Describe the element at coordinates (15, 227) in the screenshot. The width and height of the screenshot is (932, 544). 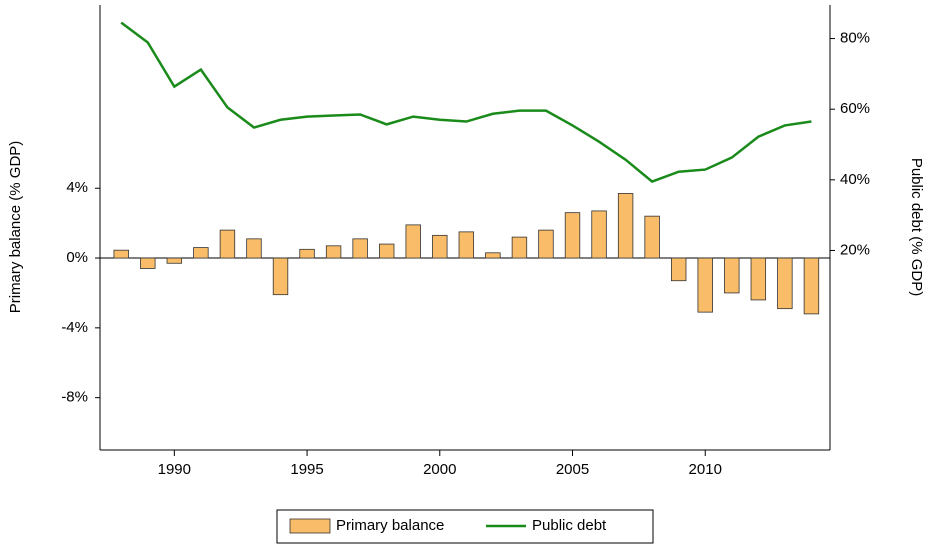
I see `y-axis-label: Primary balance (% GDP)` at that location.